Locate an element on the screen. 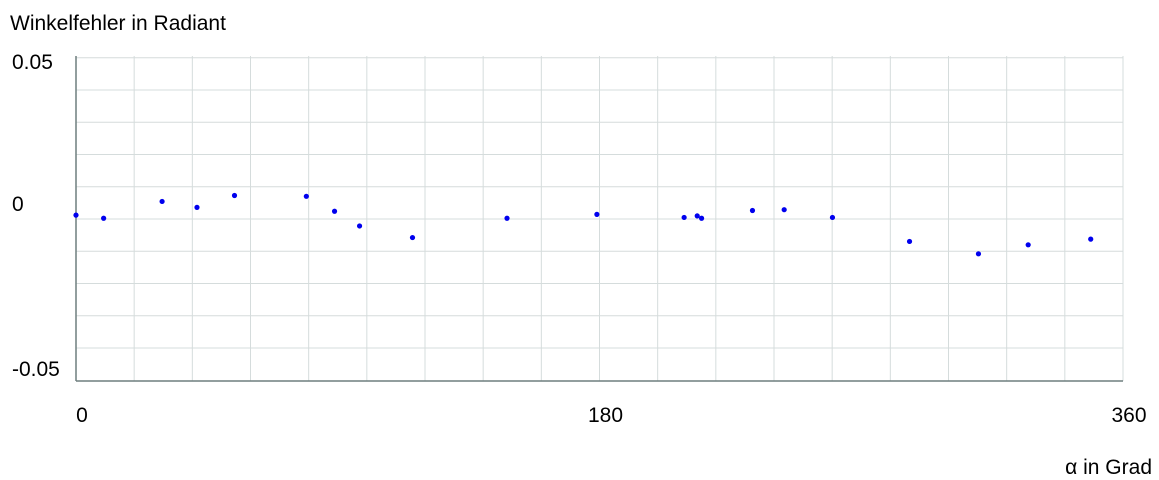  x-tick-label: 180 is located at coordinates (605, 415).